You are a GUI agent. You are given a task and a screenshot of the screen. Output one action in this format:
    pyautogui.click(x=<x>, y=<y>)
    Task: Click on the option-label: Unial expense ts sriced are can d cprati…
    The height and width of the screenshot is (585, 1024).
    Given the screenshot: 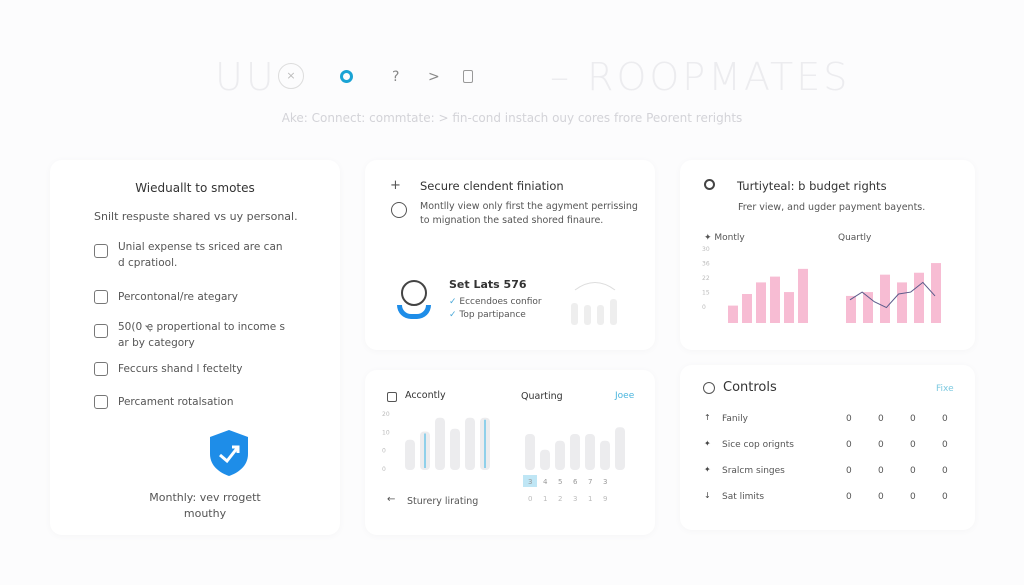 What is the action you would take?
    pyautogui.click(x=200, y=255)
    